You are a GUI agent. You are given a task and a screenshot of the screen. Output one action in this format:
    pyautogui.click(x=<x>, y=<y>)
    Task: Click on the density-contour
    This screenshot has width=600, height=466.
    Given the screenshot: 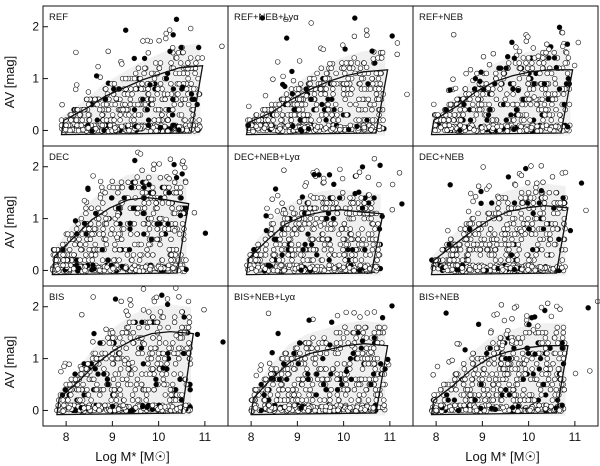 What is the action you would take?
    pyautogui.click(x=132, y=100)
    